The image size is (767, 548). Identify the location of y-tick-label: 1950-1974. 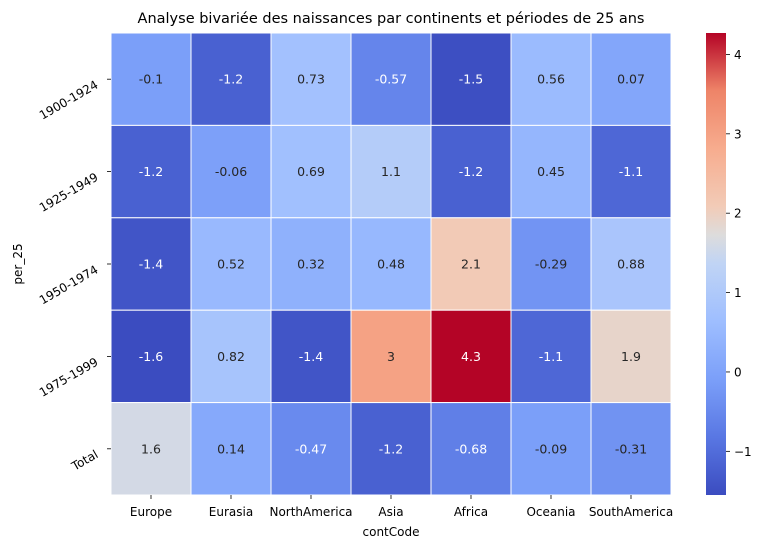
(69, 284).